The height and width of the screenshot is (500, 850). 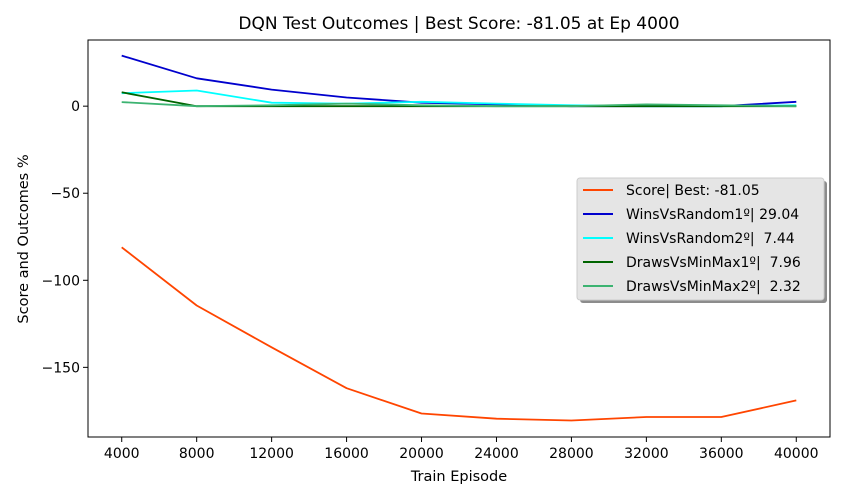 I want to click on legend-label-2: WinsVsRandom1º| 29.04, so click(x=712, y=215).